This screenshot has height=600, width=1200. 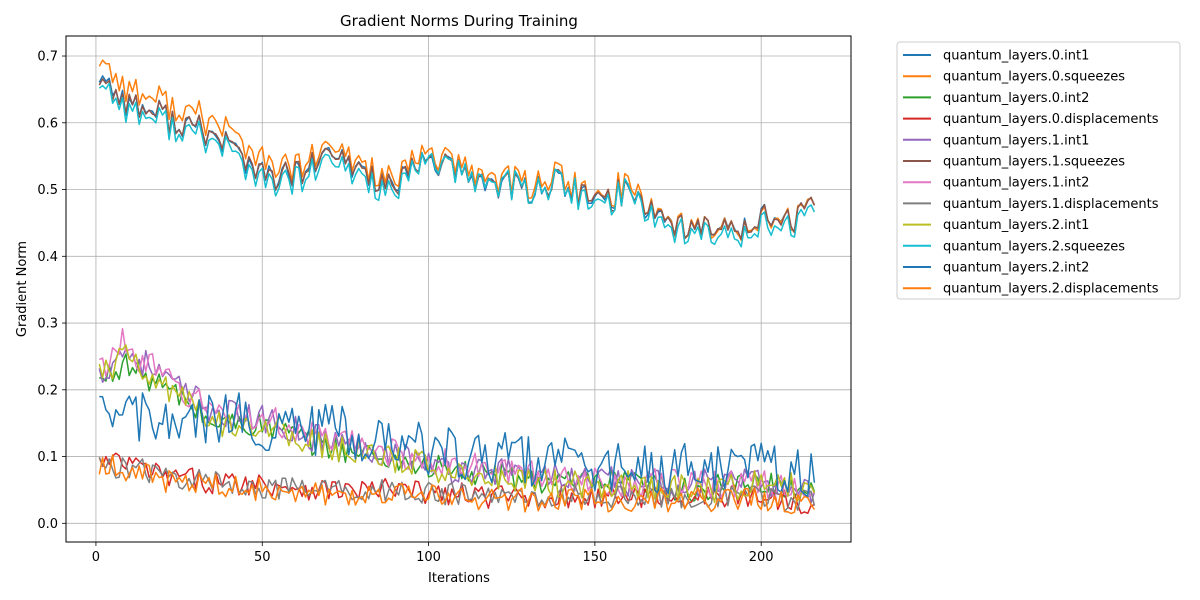 I want to click on legend-box, so click(x=1038, y=170).